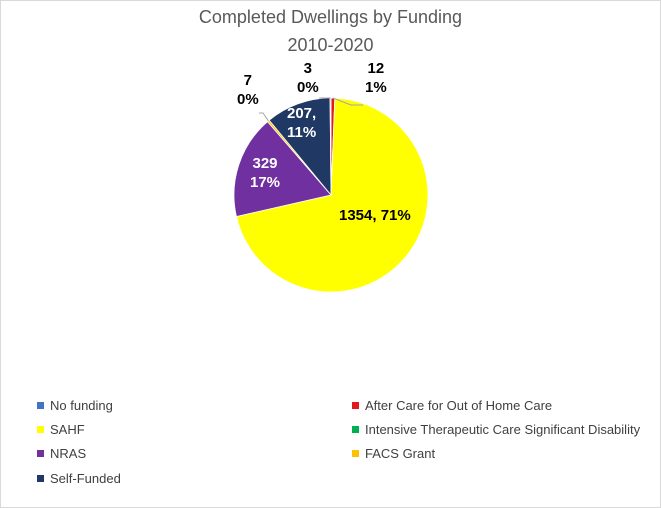 The width and height of the screenshot is (661, 508). I want to click on legend-item-self-funded: Self-Funded, so click(79, 478).